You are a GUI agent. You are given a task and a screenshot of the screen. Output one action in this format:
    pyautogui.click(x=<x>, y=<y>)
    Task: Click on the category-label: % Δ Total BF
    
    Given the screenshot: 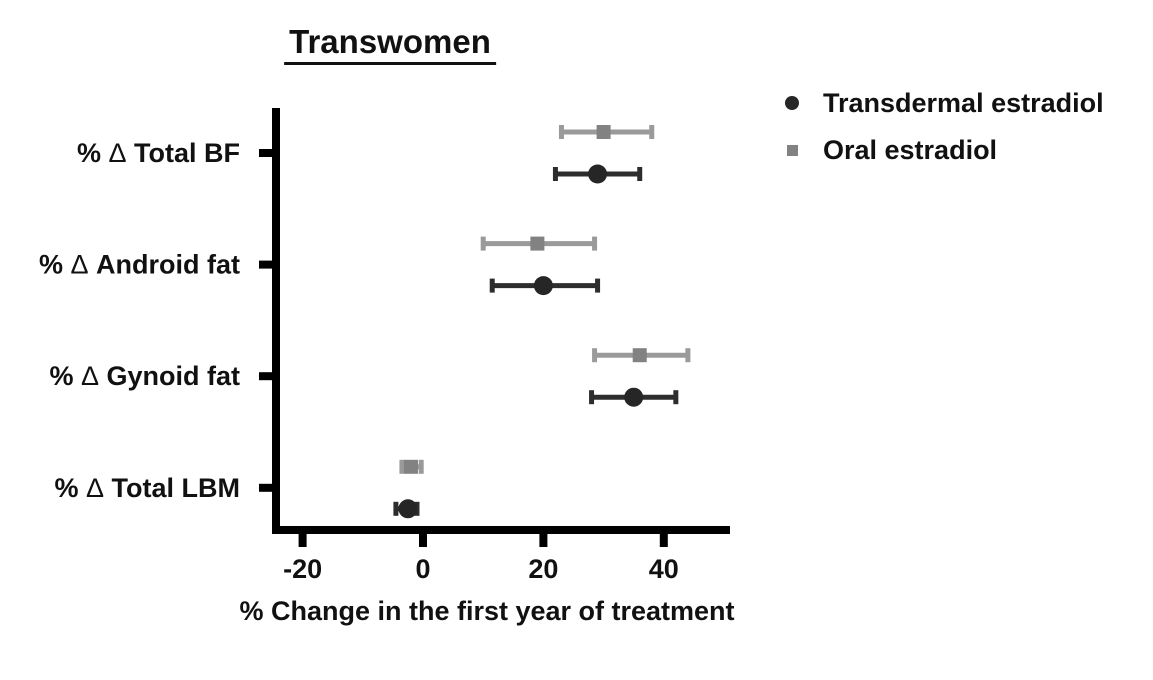 What is the action you would take?
    pyautogui.click(x=158, y=153)
    